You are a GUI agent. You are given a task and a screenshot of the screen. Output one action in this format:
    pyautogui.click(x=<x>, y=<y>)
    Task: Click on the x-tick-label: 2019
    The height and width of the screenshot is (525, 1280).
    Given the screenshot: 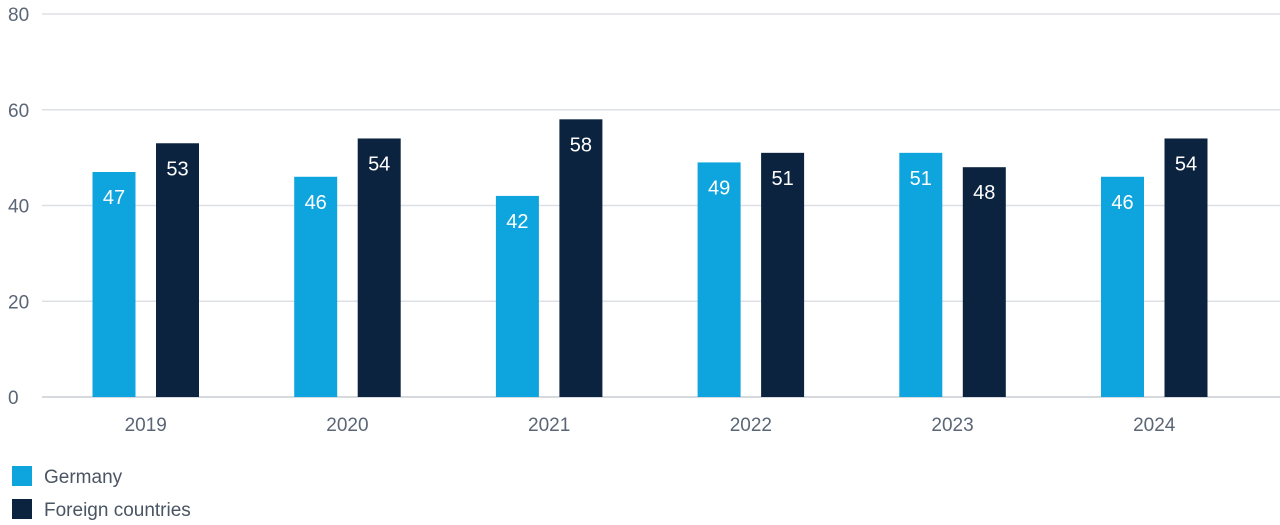 What is the action you would take?
    pyautogui.click(x=146, y=425)
    